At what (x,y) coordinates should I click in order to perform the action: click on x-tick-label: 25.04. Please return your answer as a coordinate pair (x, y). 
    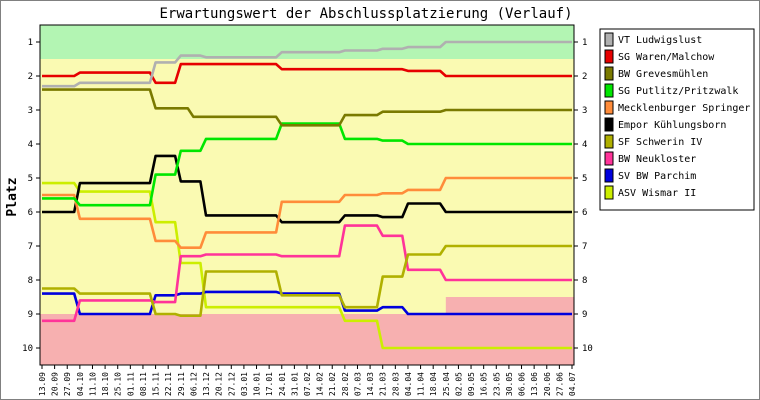
    Looking at the image, I should click on (446, 384).